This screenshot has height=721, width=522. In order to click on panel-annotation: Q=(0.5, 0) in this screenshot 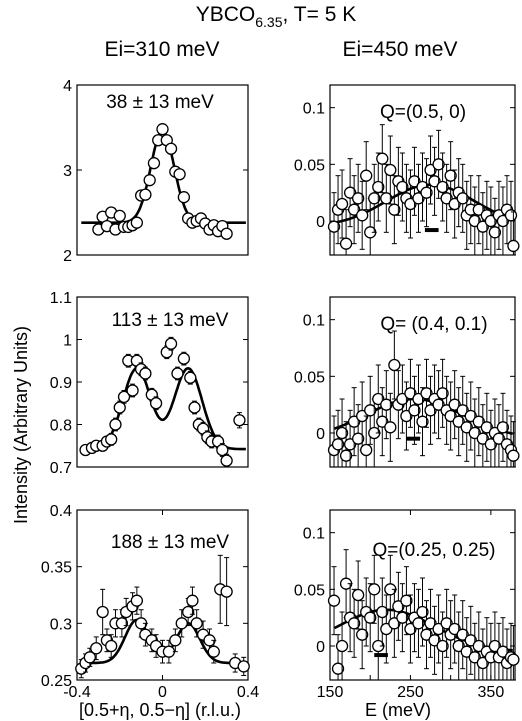, I will do `click(423, 112)`.